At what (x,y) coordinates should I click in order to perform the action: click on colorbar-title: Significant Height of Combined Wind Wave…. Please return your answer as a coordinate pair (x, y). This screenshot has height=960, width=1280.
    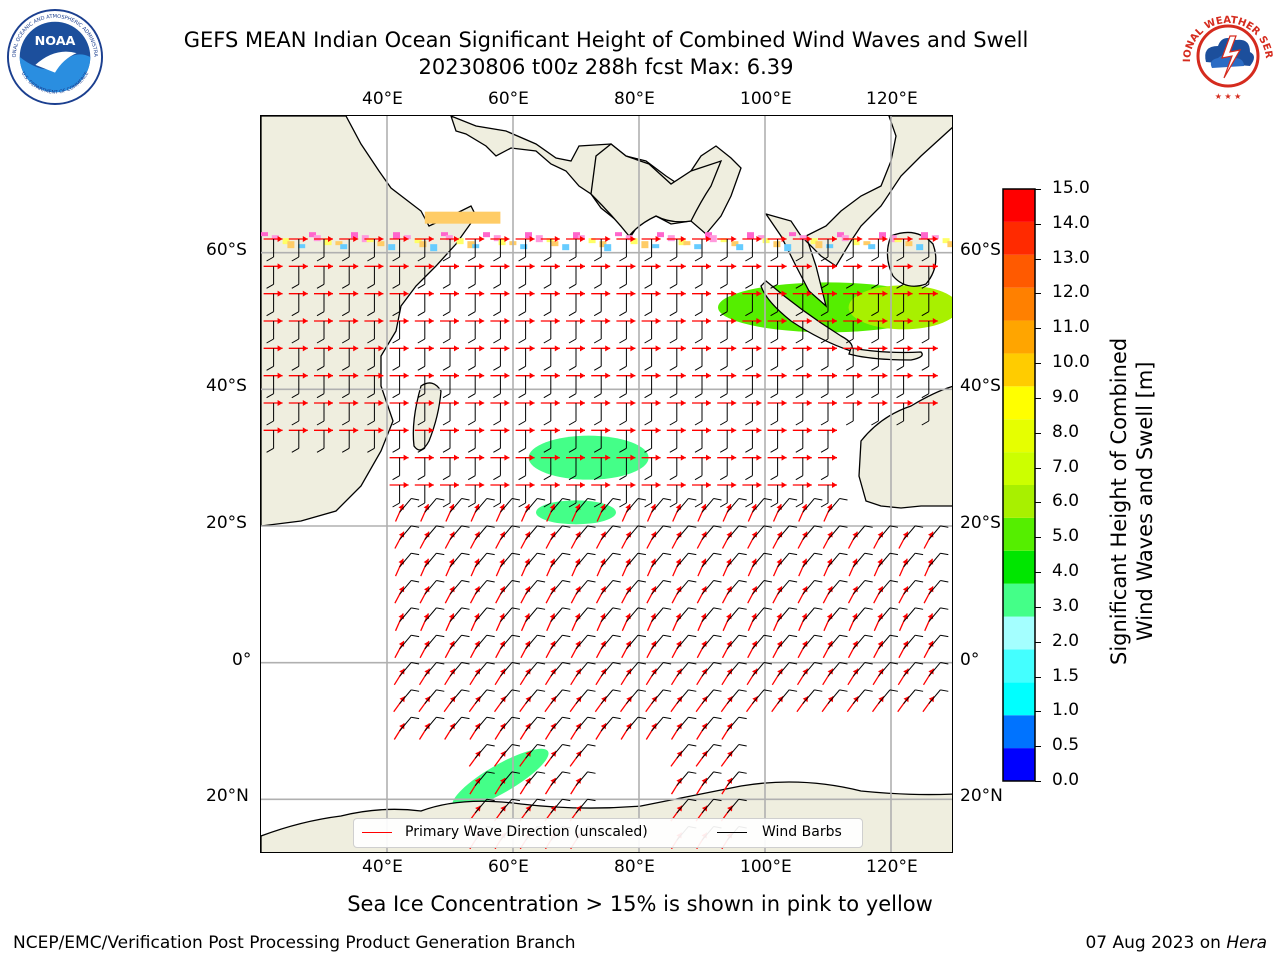
    Looking at the image, I should click on (1132, 485).